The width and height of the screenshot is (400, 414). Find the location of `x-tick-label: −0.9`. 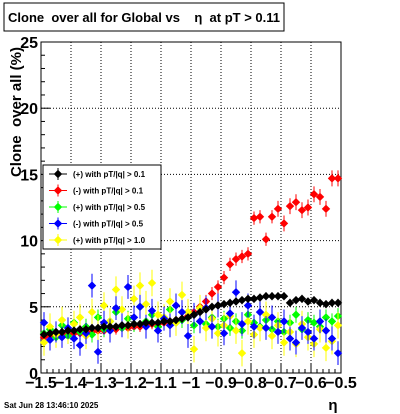

x-tick-label: −0.9 is located at coordinates (221, 383).